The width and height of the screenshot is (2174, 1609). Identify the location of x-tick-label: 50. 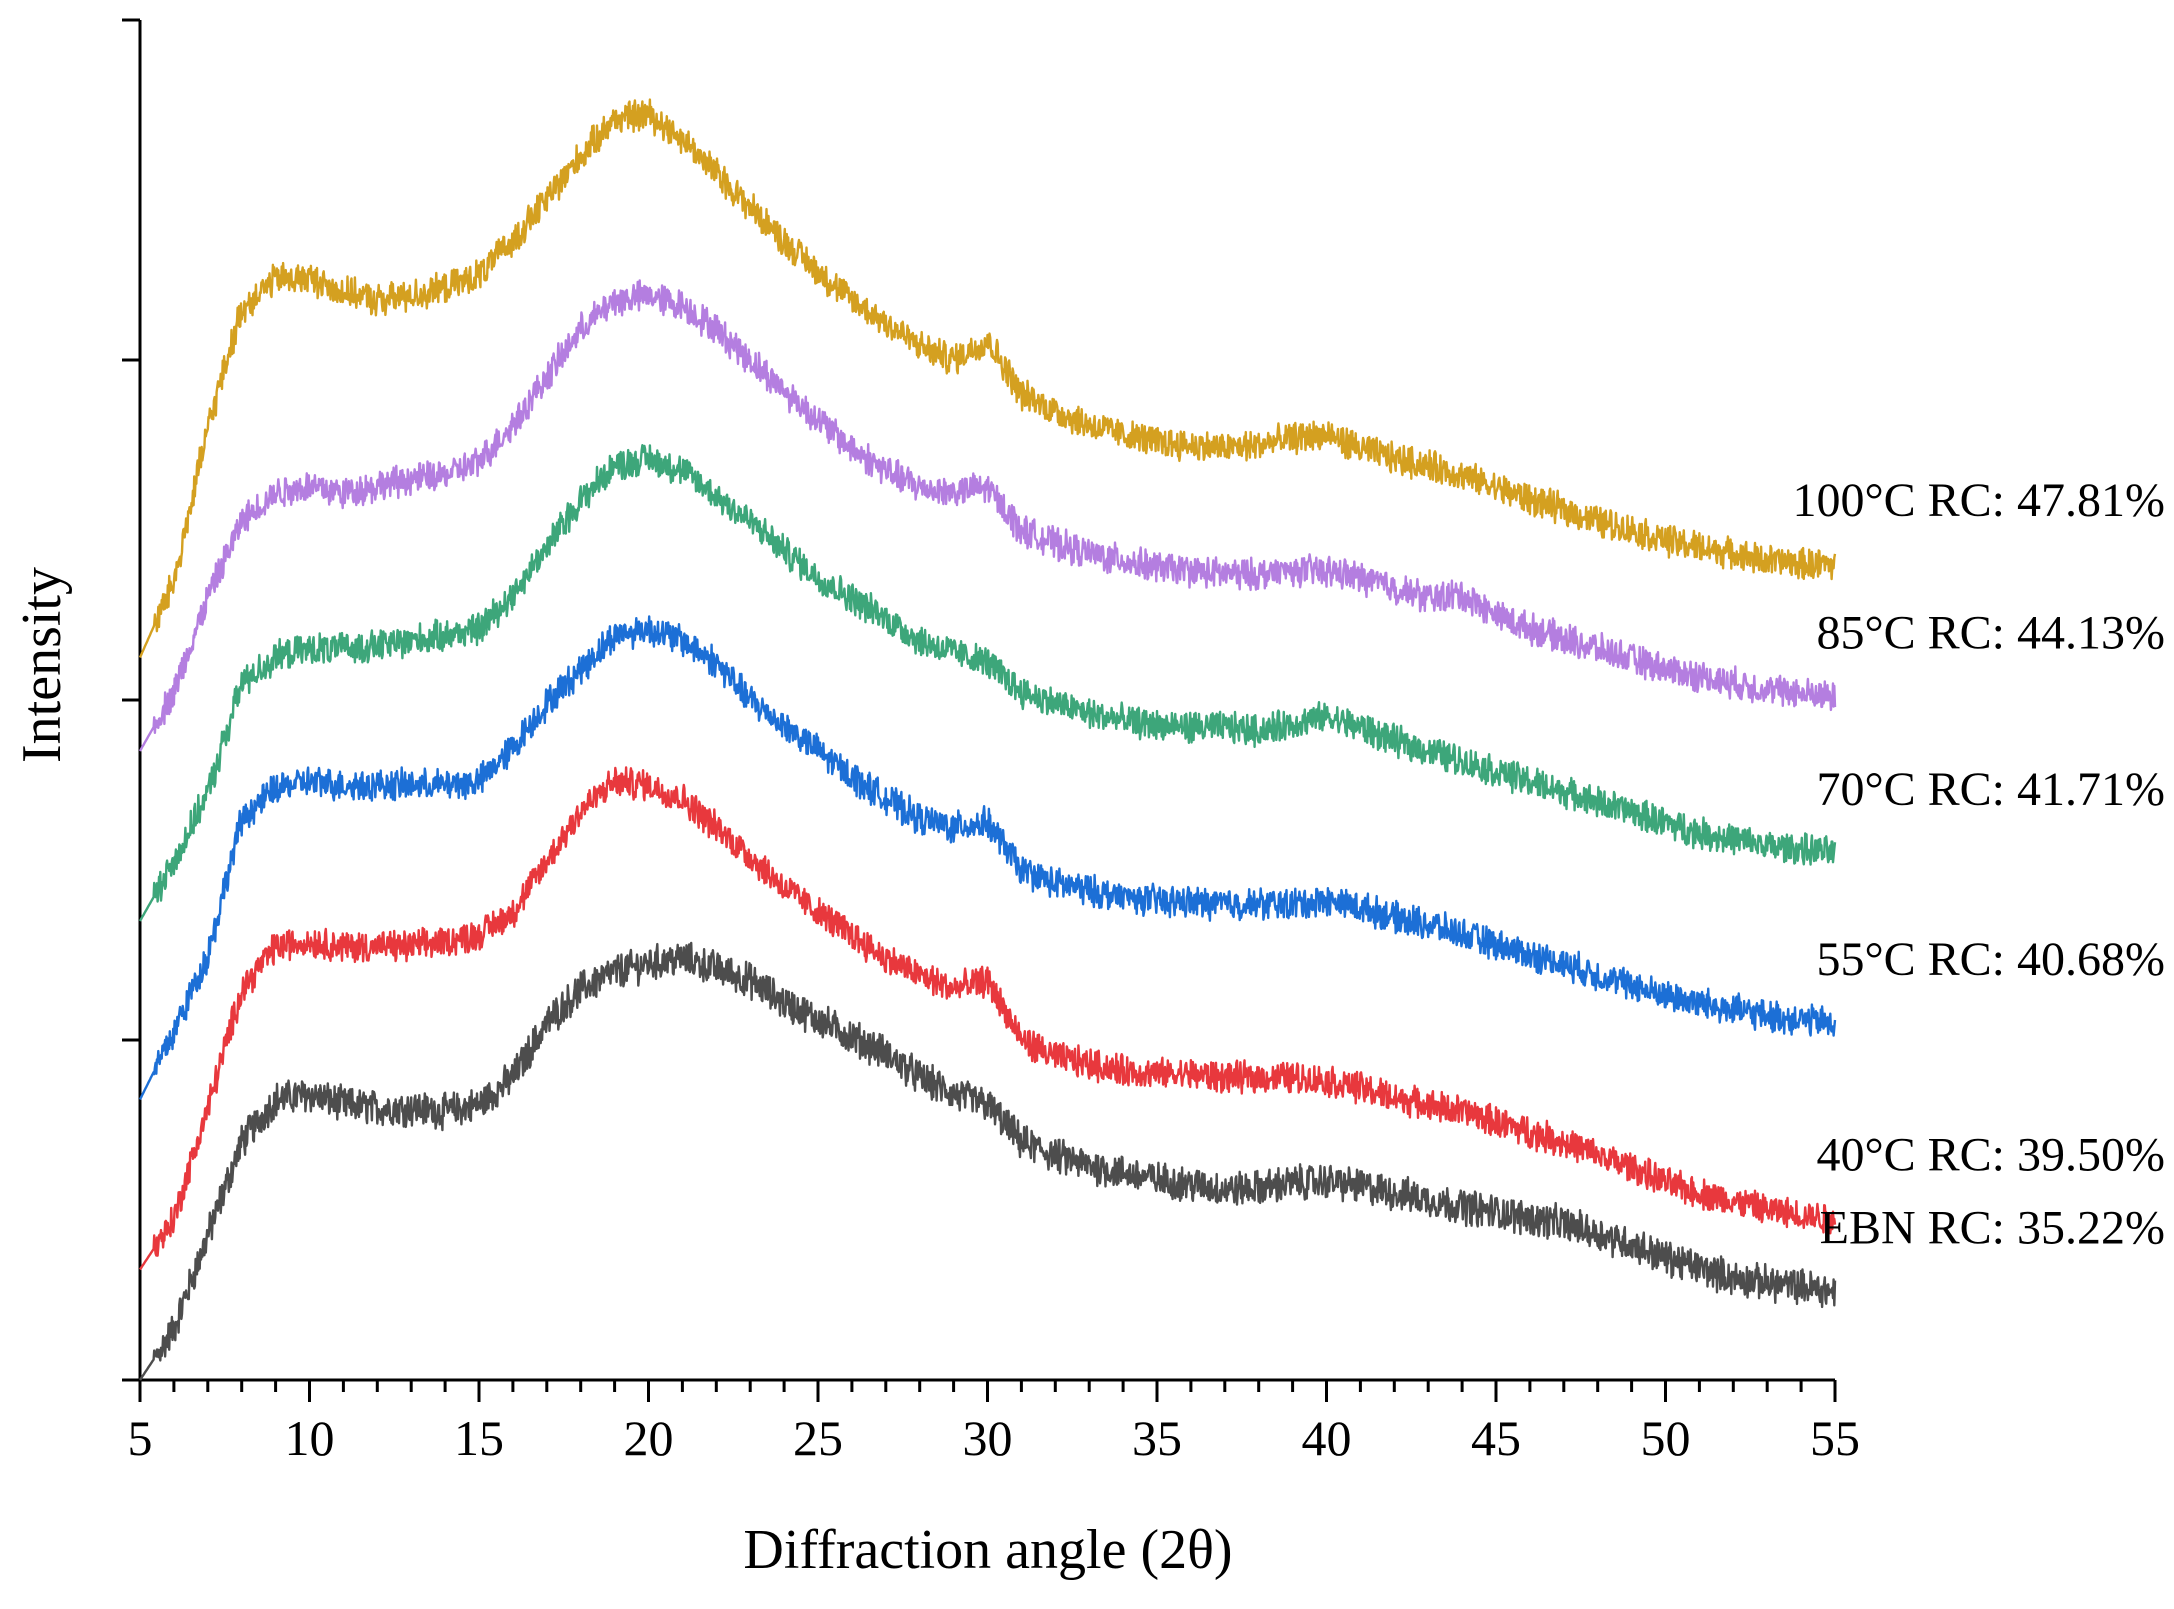
(1666, 1438).